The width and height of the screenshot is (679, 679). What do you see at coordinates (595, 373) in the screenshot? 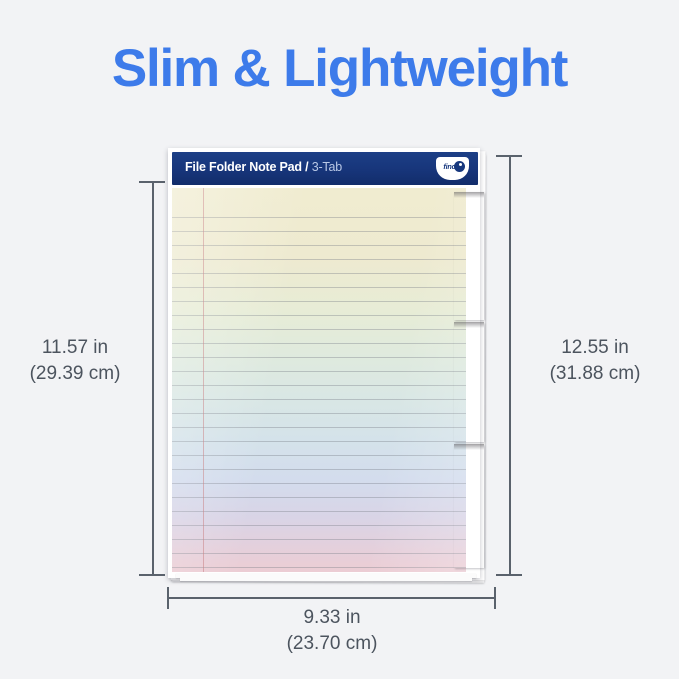
I see `dimension-label-height-outer-cm: (31.88 cm)` at bounding box center [595, 373].